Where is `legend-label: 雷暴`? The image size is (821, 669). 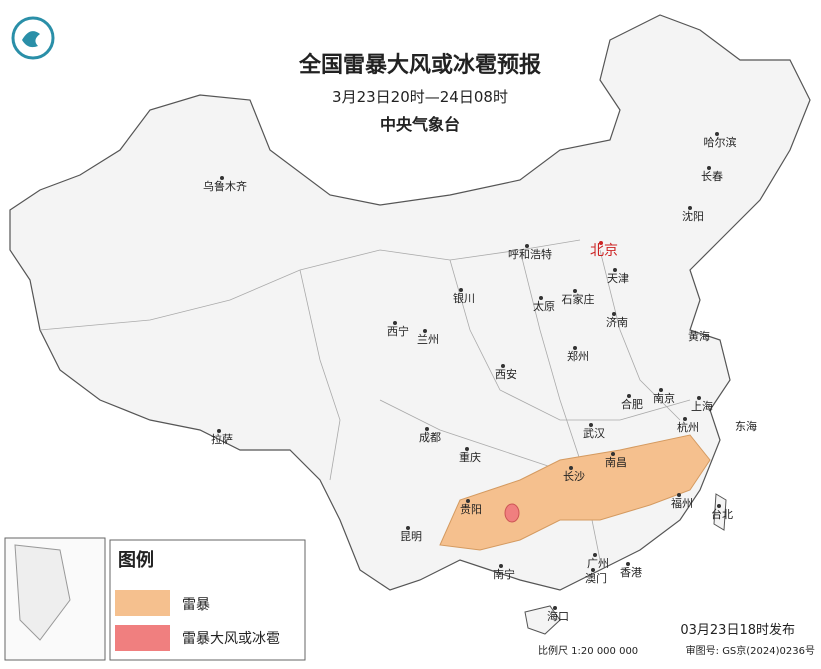
legend-label: 雷暴 is located at coordinates (196, 605).